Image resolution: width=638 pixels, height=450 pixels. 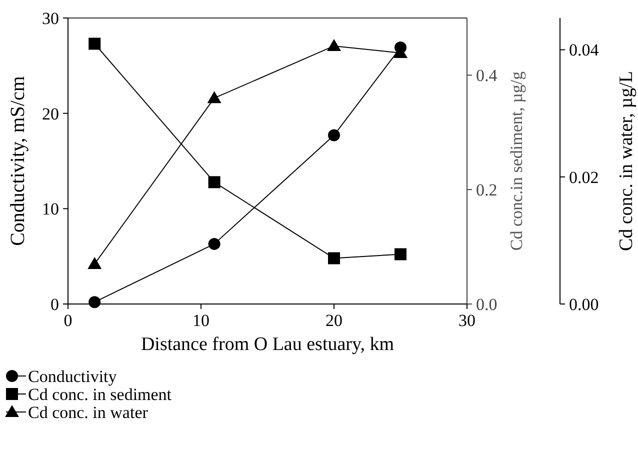 What do you see at coordinates (334, 320) in the screenshot?
I see `x-tick-label: 20` at bounding box center [334, 320].